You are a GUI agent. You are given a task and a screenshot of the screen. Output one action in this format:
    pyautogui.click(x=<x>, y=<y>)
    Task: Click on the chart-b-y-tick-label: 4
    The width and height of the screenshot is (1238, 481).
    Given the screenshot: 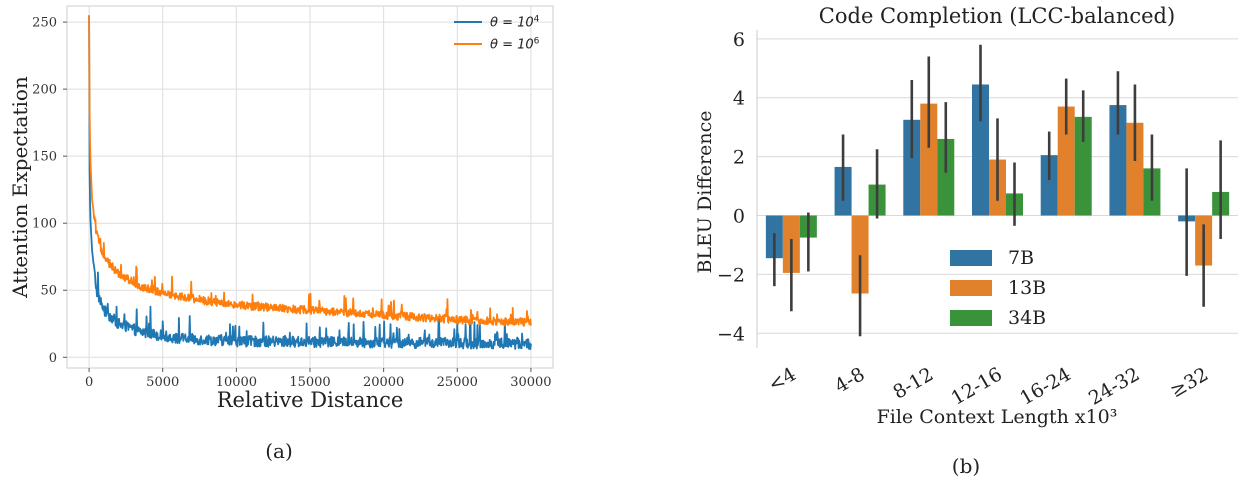 What is the action you would take?
    pyautogui.click(x=739, y=99)
    